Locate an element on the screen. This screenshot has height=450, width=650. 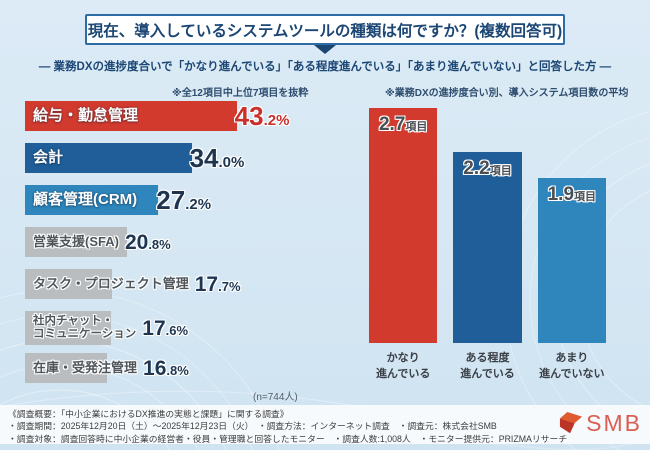
page-title: 現在、導入しているシステムツールの種類は何ですか？(複数回答可) is located at coordinates (325, 29).